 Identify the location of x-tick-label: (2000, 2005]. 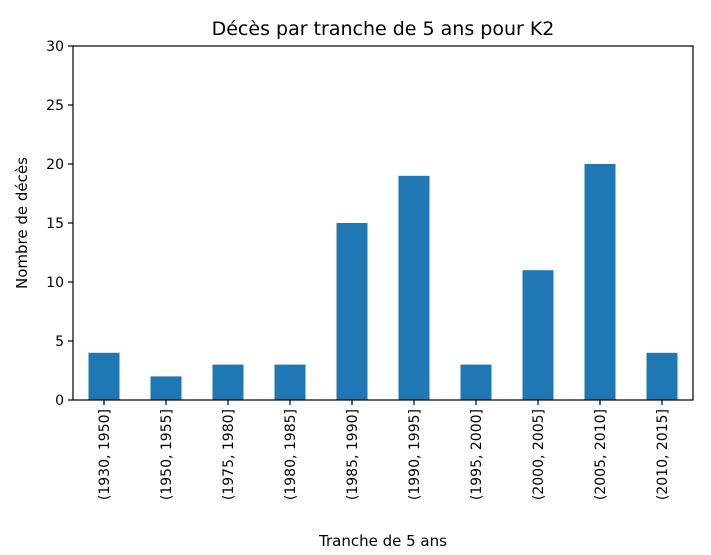
(539, 454).